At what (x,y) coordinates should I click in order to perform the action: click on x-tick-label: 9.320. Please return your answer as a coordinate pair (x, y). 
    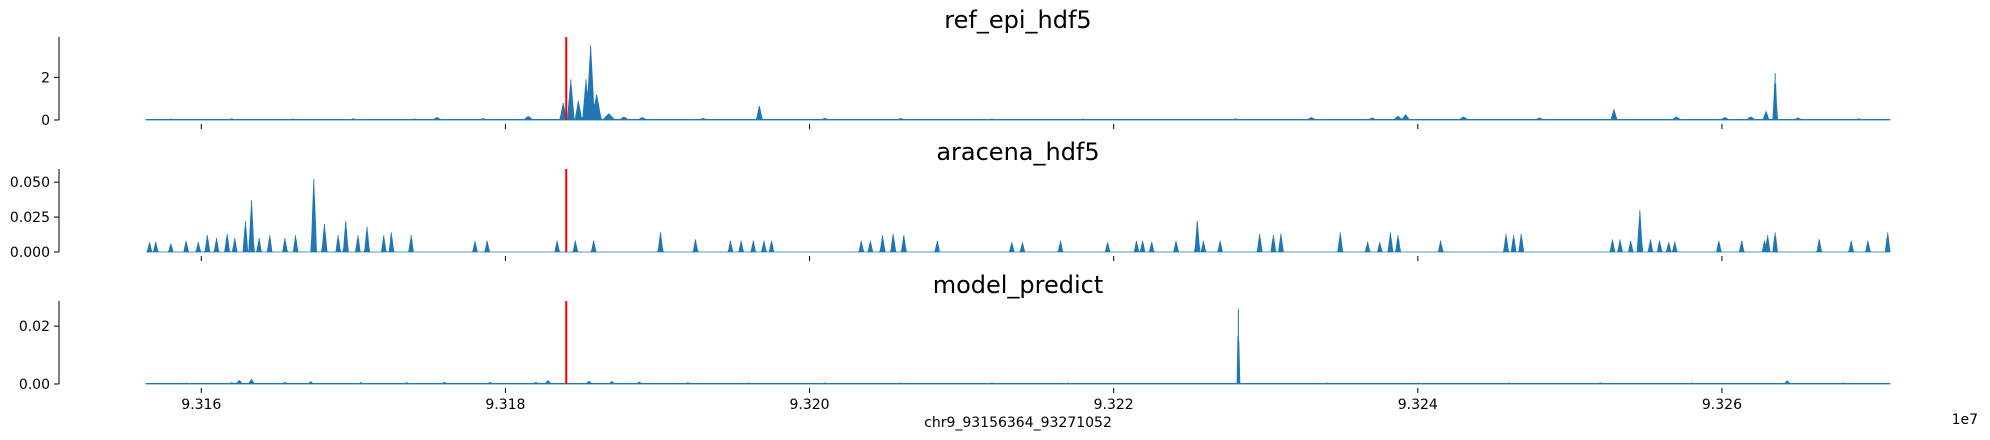
    Looking at the image, I should click on (810, 405).